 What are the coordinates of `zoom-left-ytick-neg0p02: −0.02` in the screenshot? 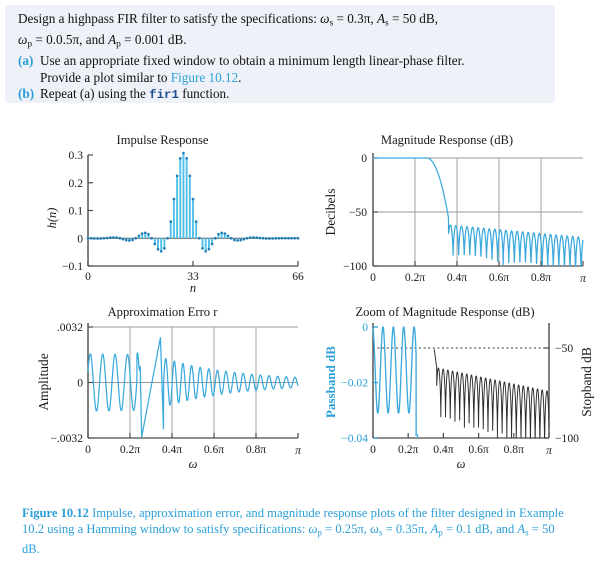 It's located at (354, 383).